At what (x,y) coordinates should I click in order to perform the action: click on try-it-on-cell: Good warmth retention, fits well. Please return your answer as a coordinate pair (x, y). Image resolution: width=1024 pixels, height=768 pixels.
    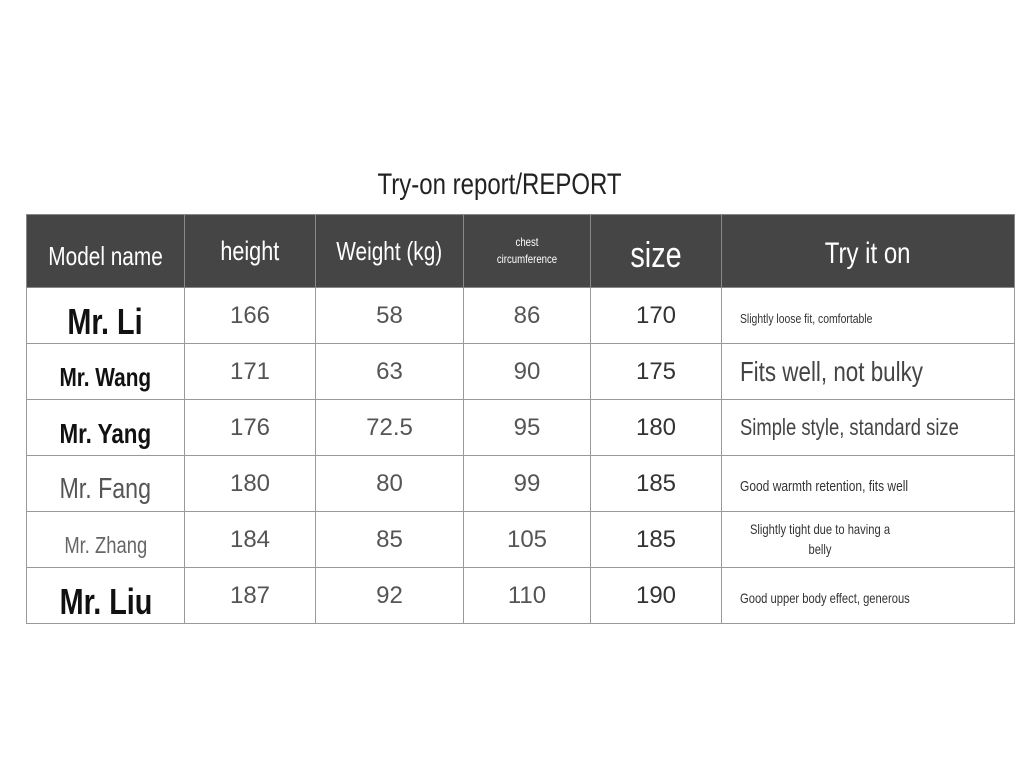
    Looking at the image, I should click on (868, 483).